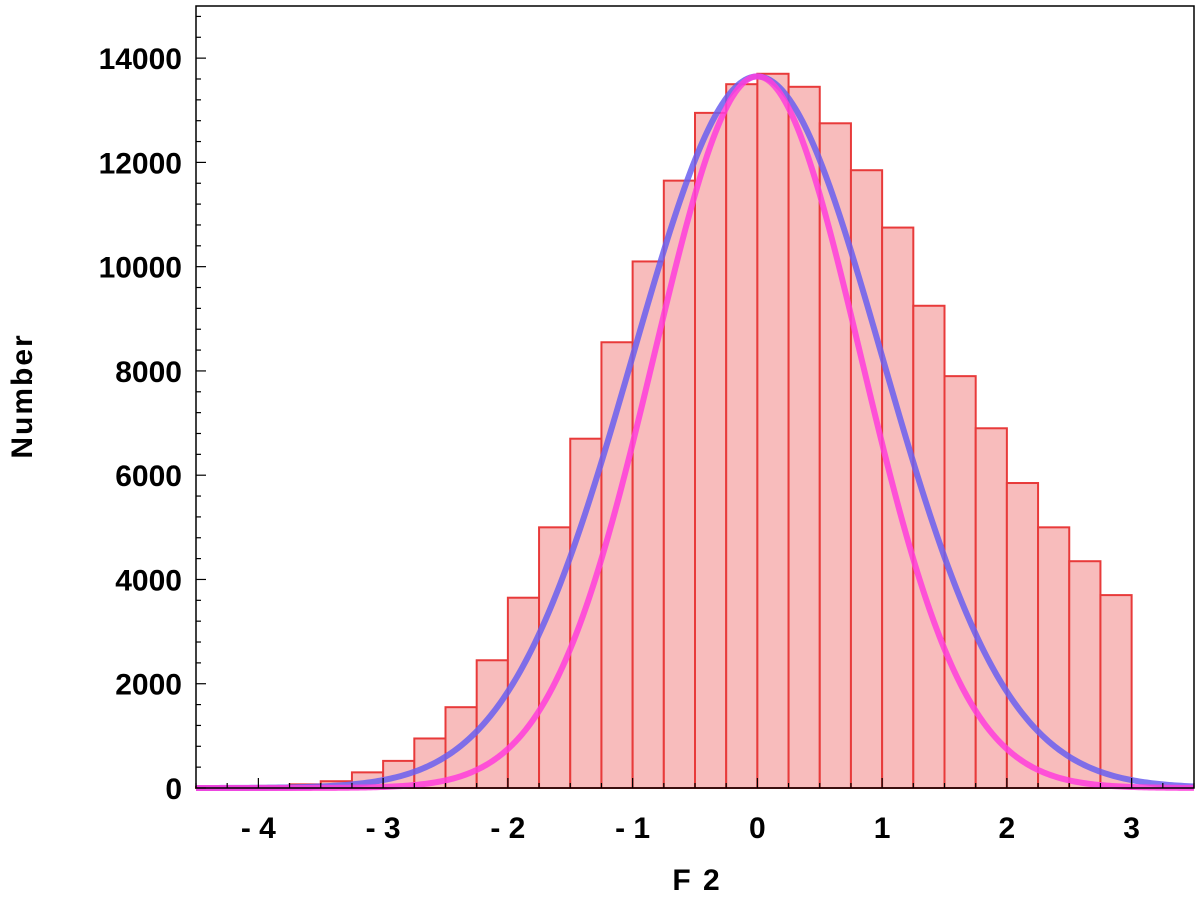  I want to click on x-tick-label: 0, so click(757, 828).